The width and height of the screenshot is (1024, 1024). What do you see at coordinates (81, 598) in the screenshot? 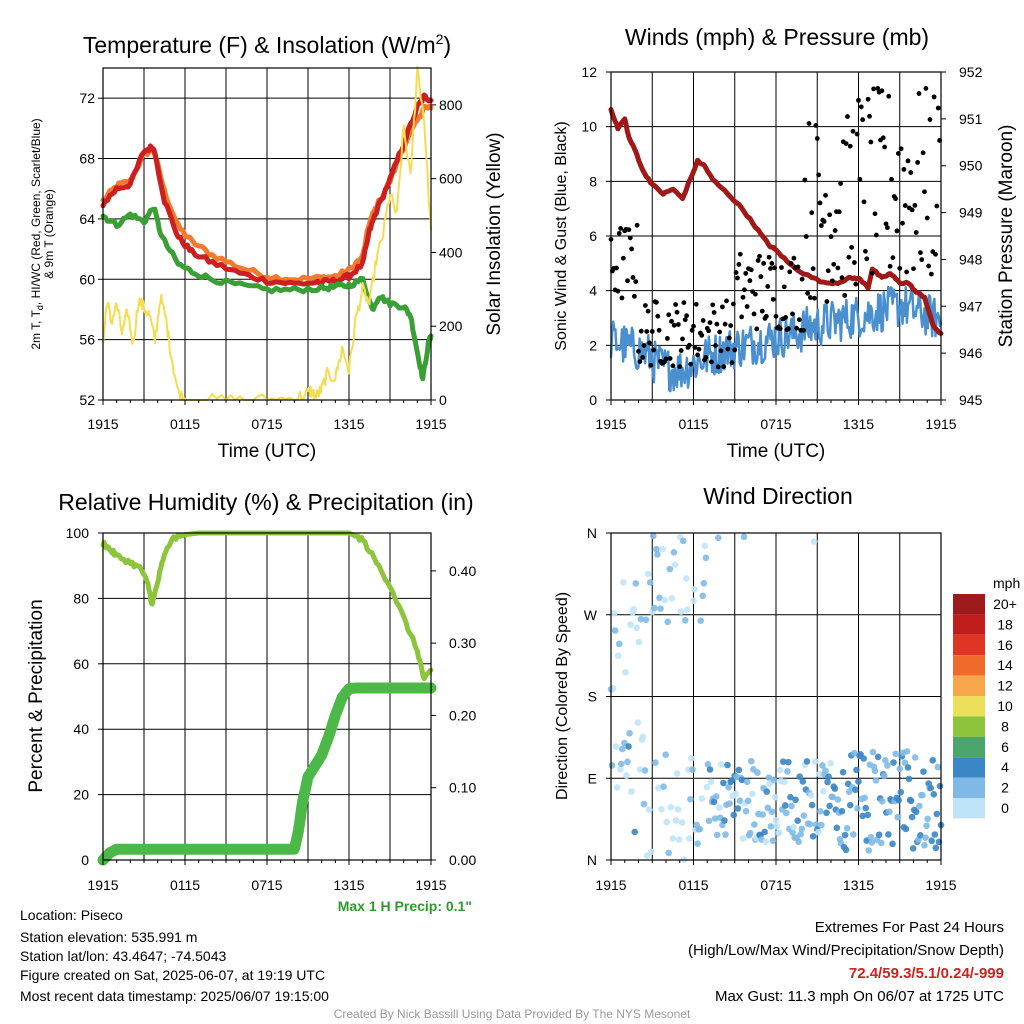
I see `rh-ytick-label: 80` at bounding box center [81, 598].